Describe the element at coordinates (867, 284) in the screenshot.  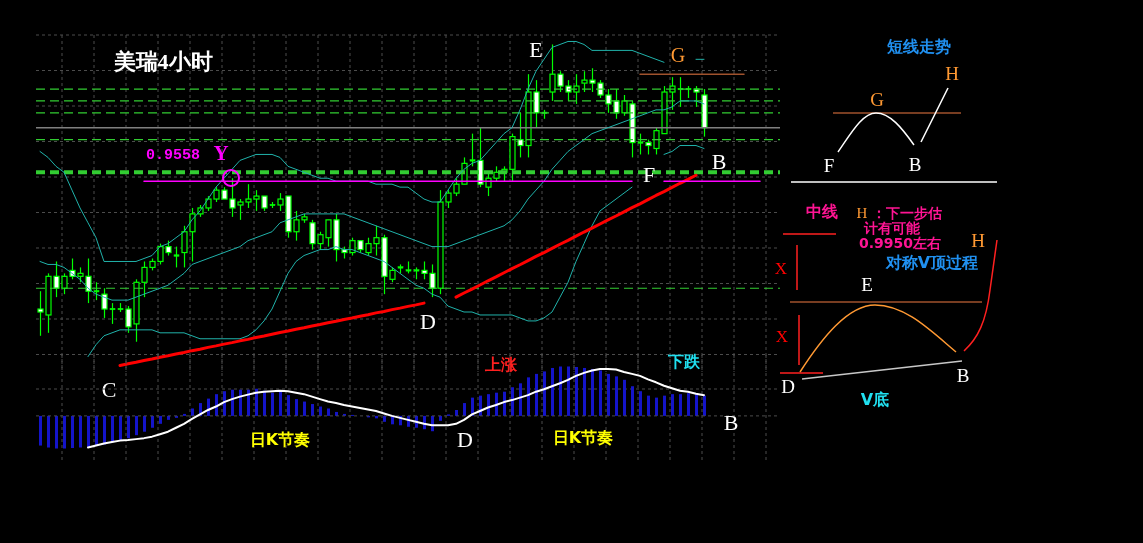
I see `text: E` at that location.